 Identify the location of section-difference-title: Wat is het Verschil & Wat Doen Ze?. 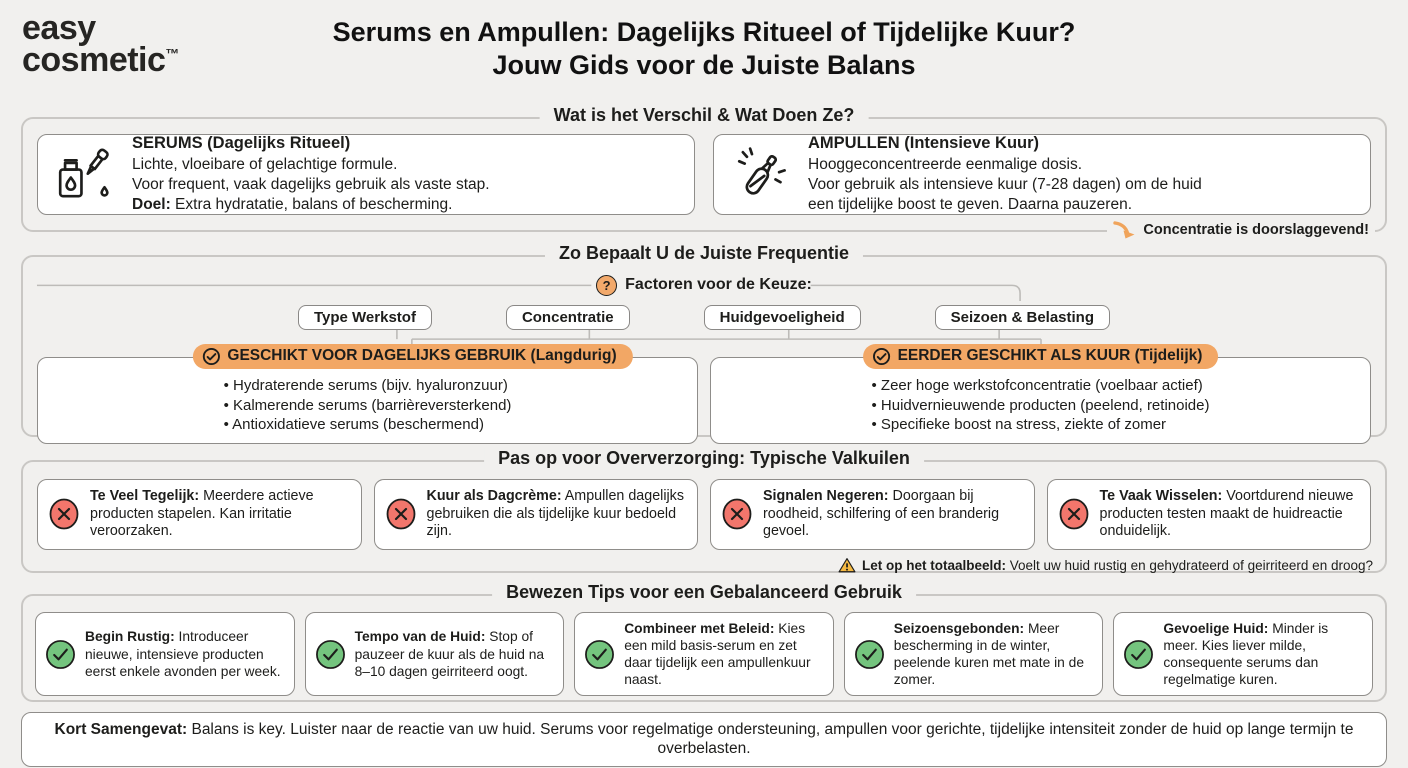
(704, 115).